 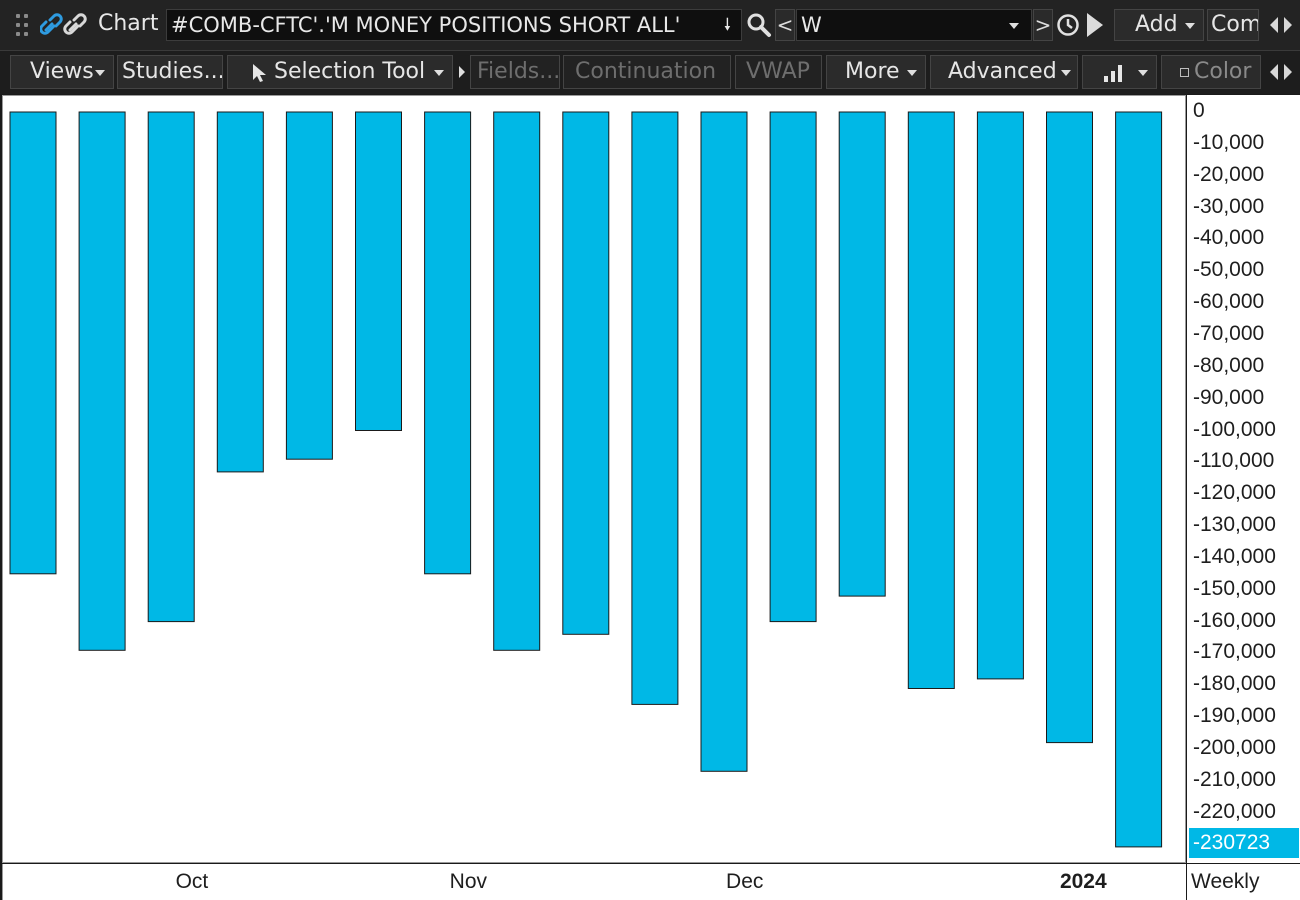 What do you see at coordinates (68, 25) in the screenshot?
I see `link-icon` at bounding box center [68, 25].